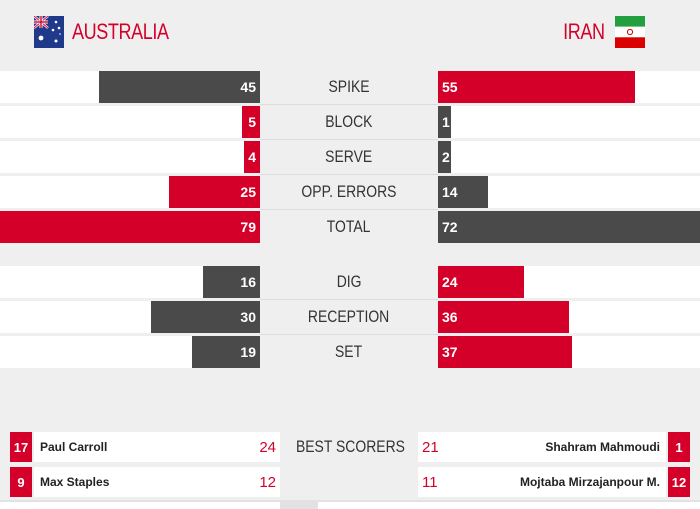  Describe the element at coordinates (157, 447) in the screenshot. I see `home-scorer-cell: Paul Carroll 24` at that location.